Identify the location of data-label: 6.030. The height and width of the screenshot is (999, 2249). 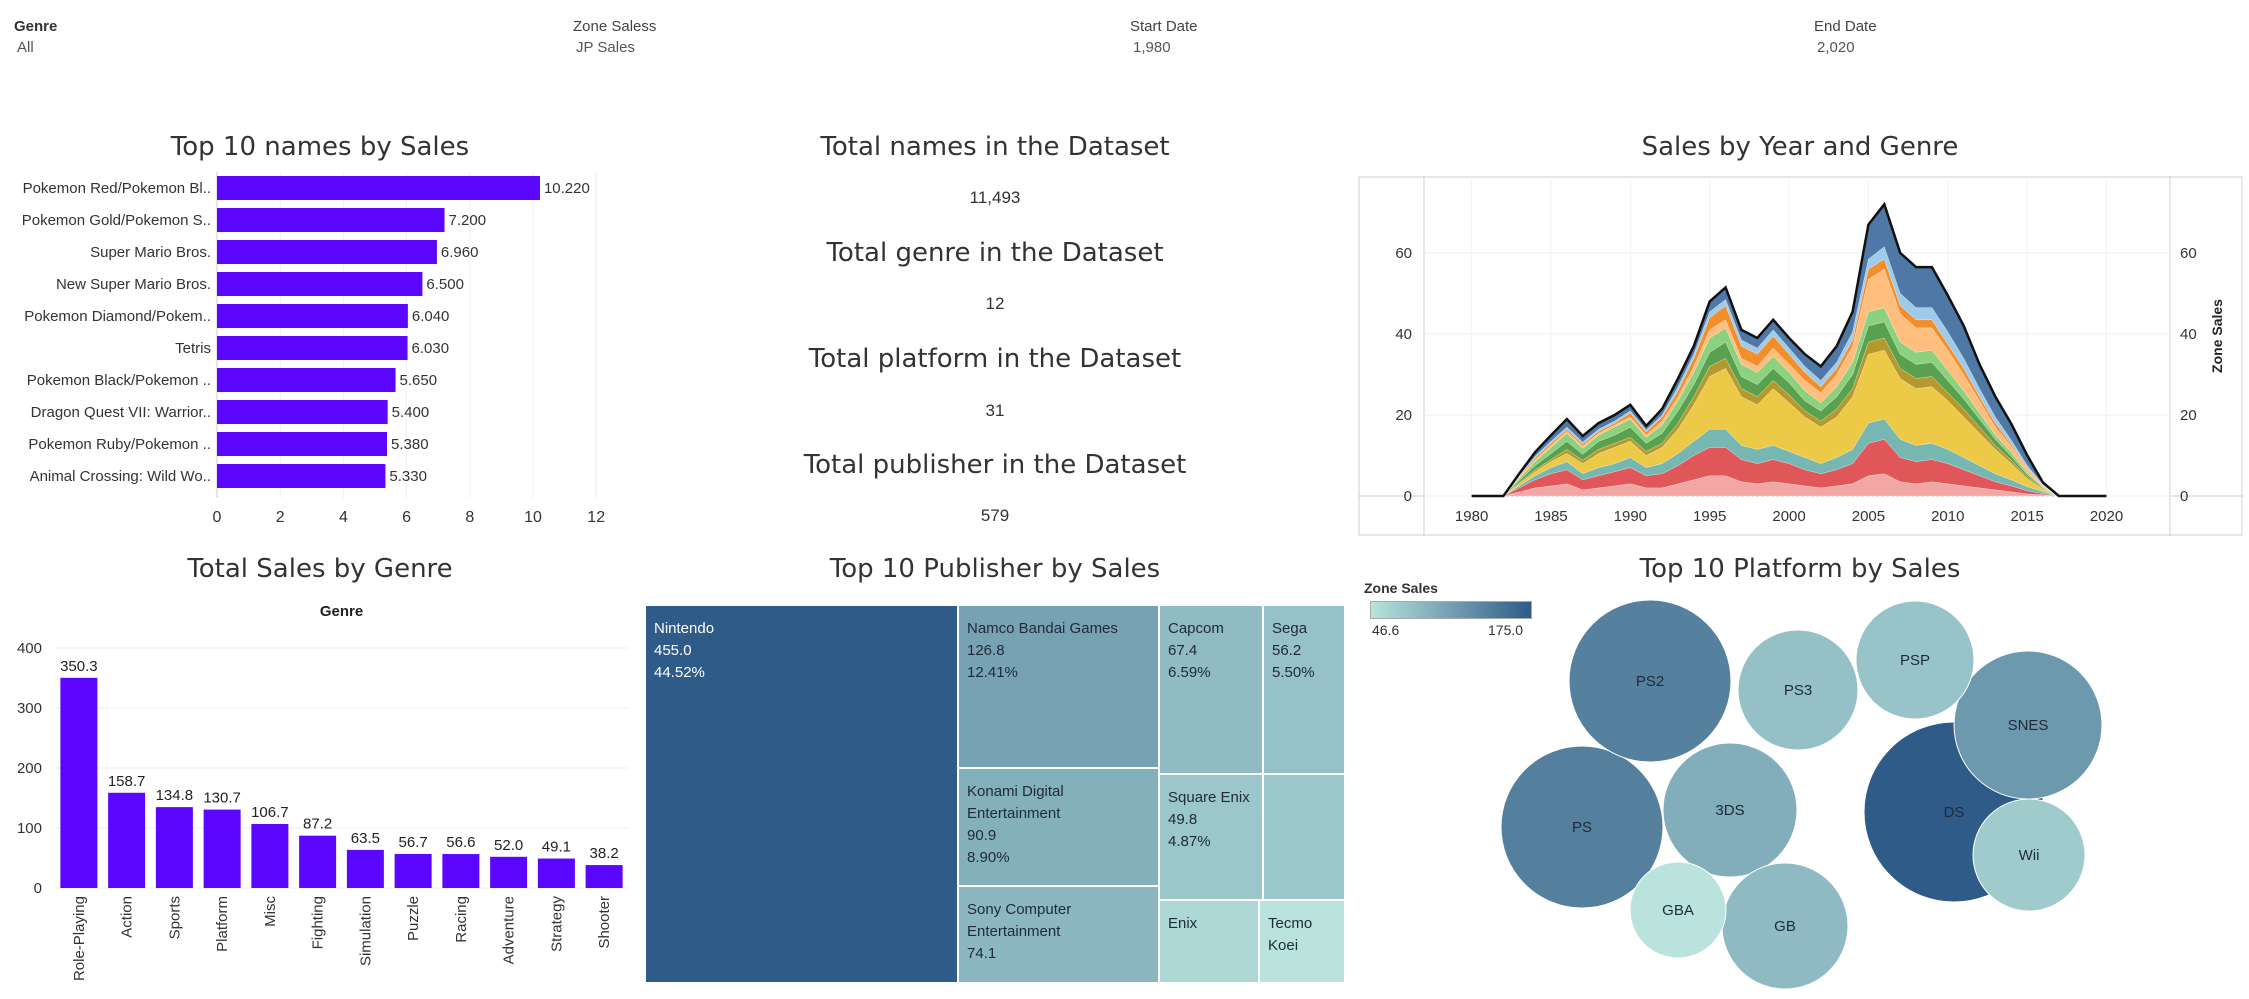
(431, 348).